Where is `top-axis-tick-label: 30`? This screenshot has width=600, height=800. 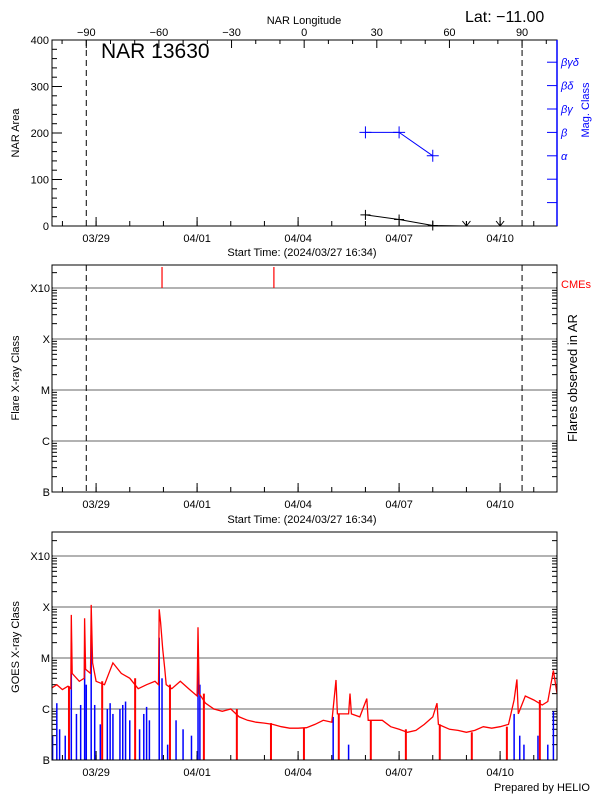
top-axis-tick-label: 30 is located at coordinates (377, 33).